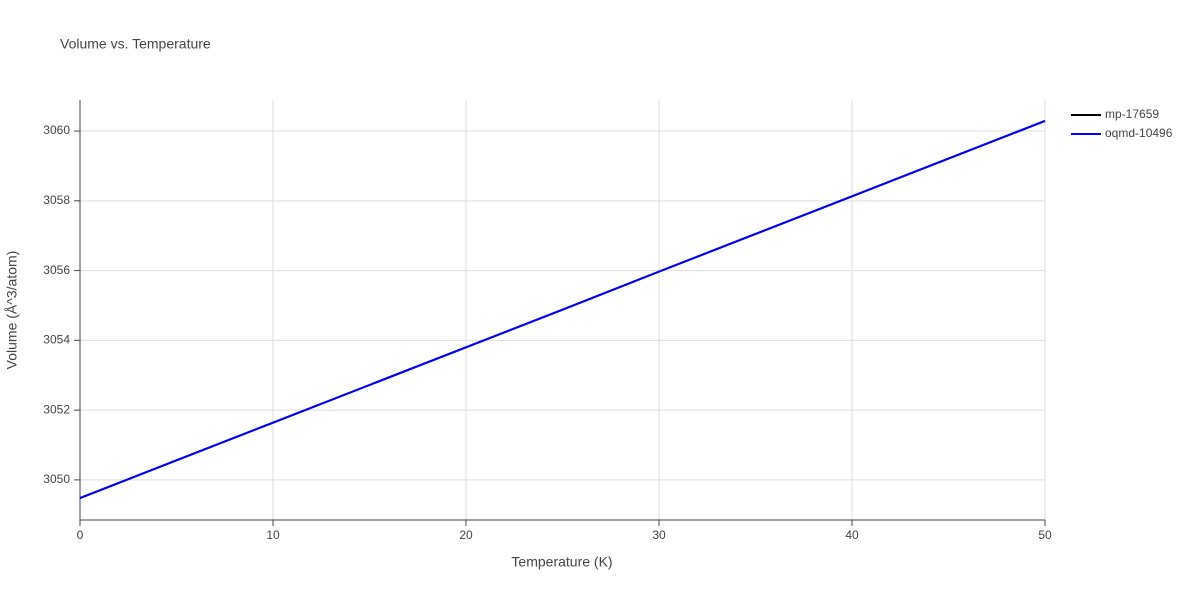 The image size is (1200, 605). I want to click on x-tick-label: 0, so click(80, 535).